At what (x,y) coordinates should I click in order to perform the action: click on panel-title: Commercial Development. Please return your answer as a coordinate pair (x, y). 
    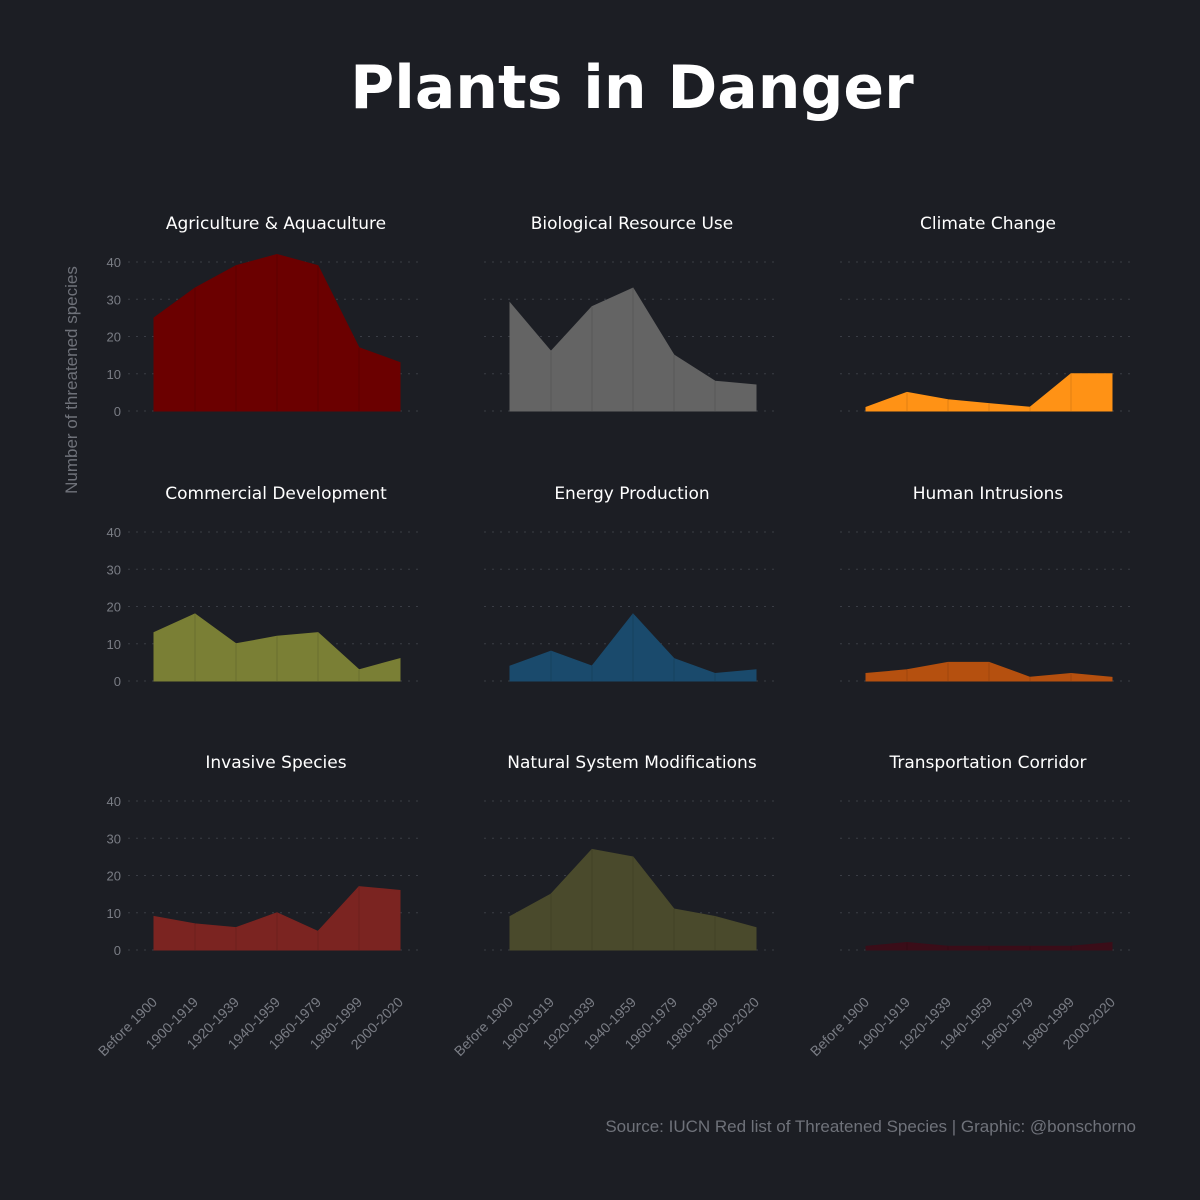
    Looking at the image, I should click on (276, 494).